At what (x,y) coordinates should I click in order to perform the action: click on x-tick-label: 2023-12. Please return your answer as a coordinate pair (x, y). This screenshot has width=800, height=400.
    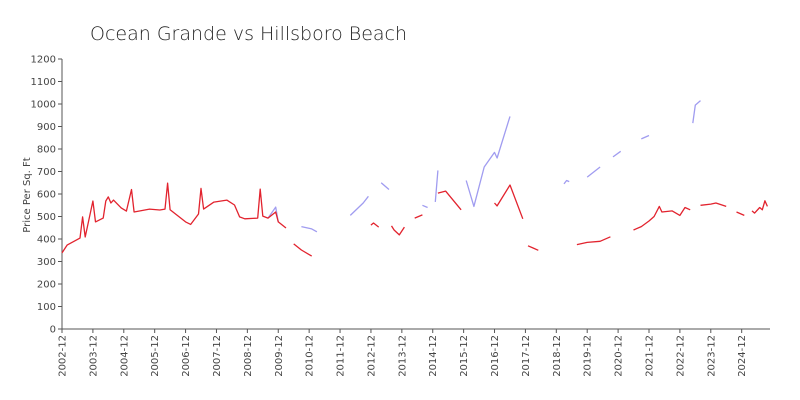
    Looking at the image, I should click on (711, 356).